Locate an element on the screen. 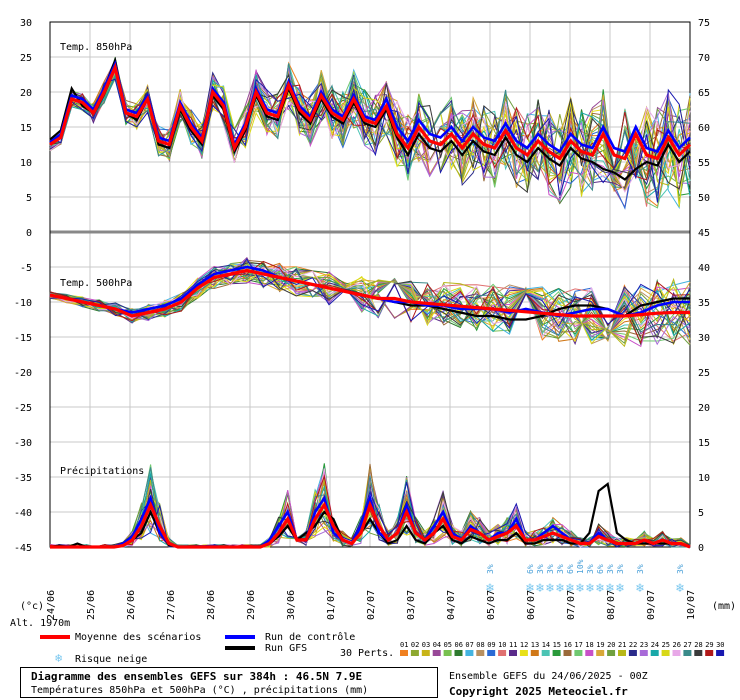 Image resolution: width=740 pixels, height=700 pixels. perturbation-label: 22 is located at coordinates (633, 645).